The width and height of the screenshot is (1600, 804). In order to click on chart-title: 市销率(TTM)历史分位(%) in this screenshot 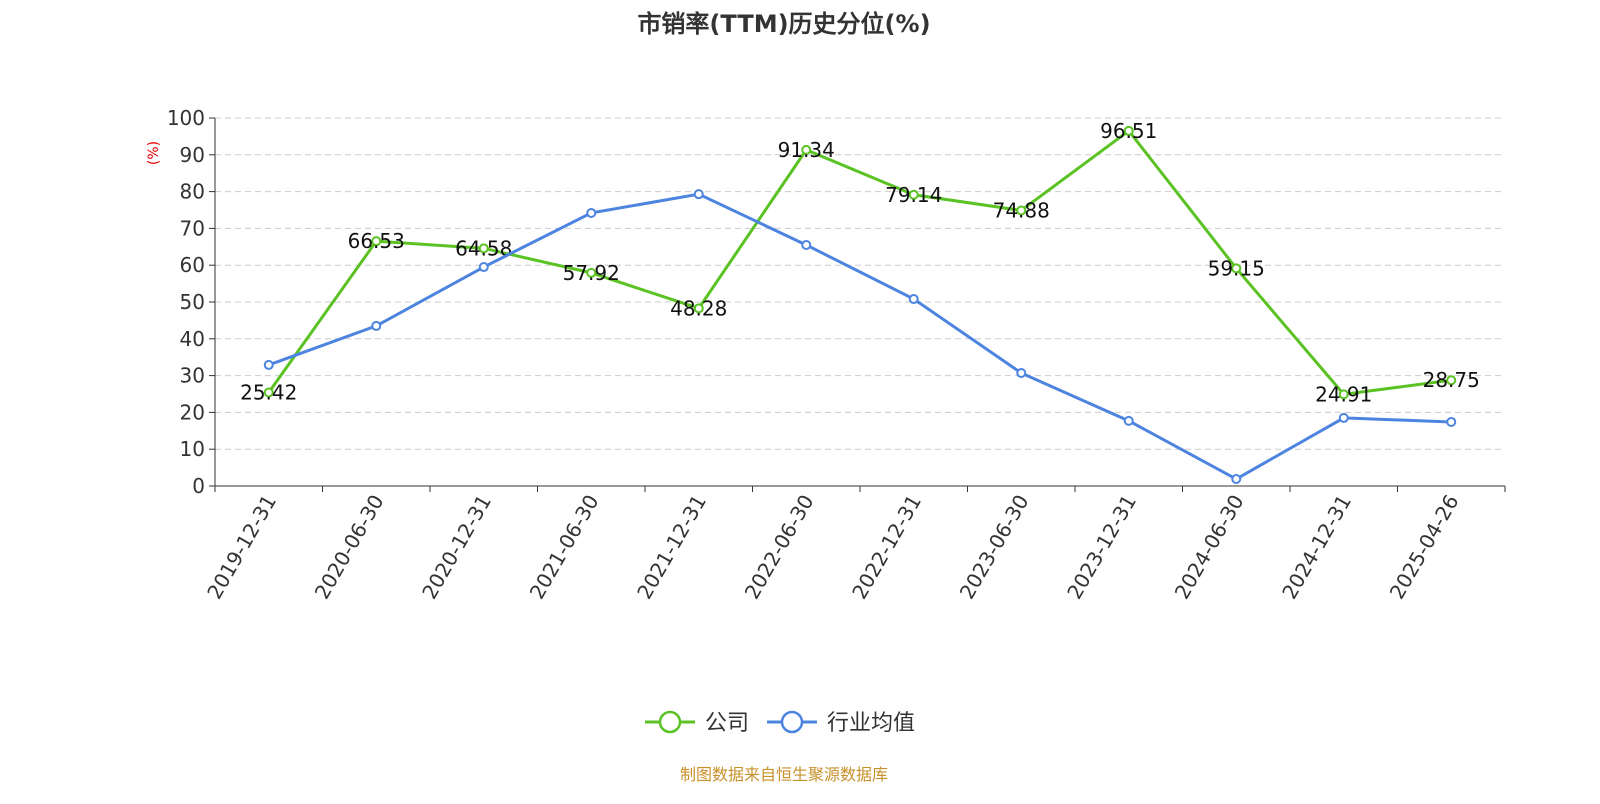, I will do `click(783, 24)`.